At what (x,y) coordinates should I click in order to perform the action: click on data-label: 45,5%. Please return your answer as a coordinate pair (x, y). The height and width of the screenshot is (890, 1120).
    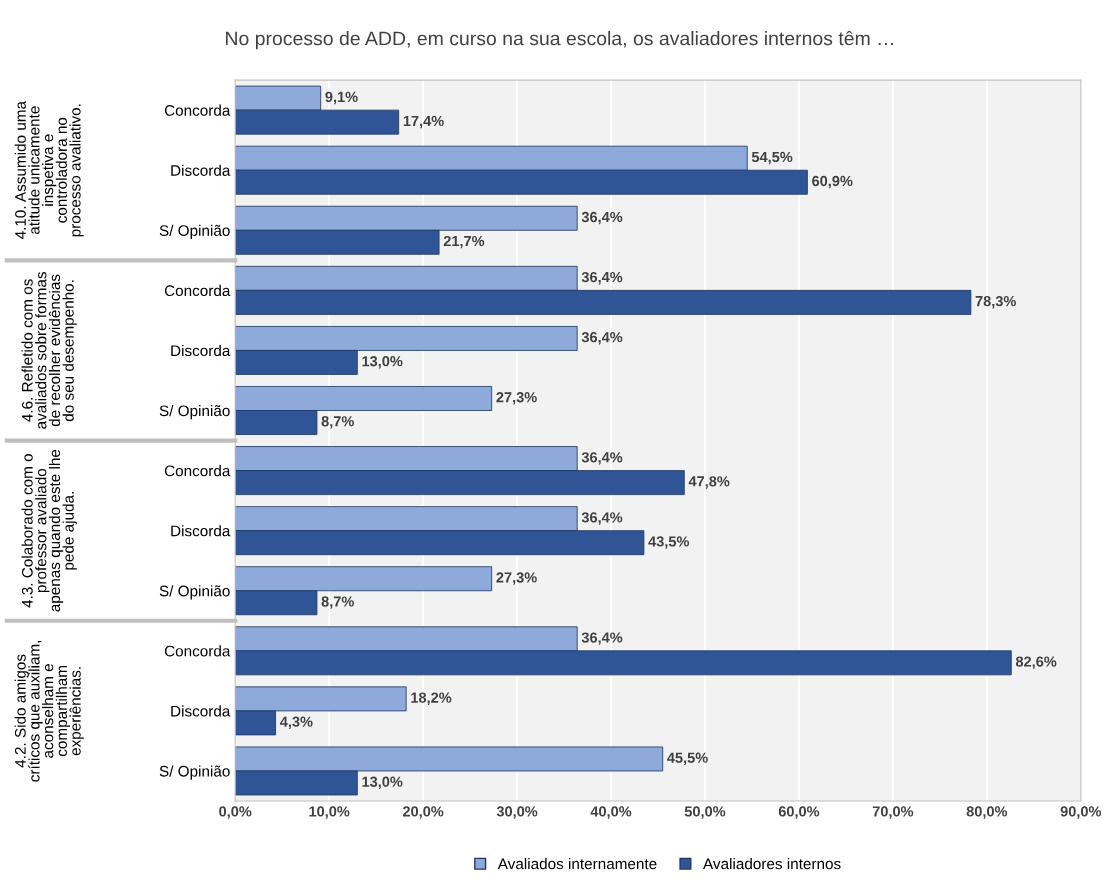
    Looking at the image, I should click on (687, 758).